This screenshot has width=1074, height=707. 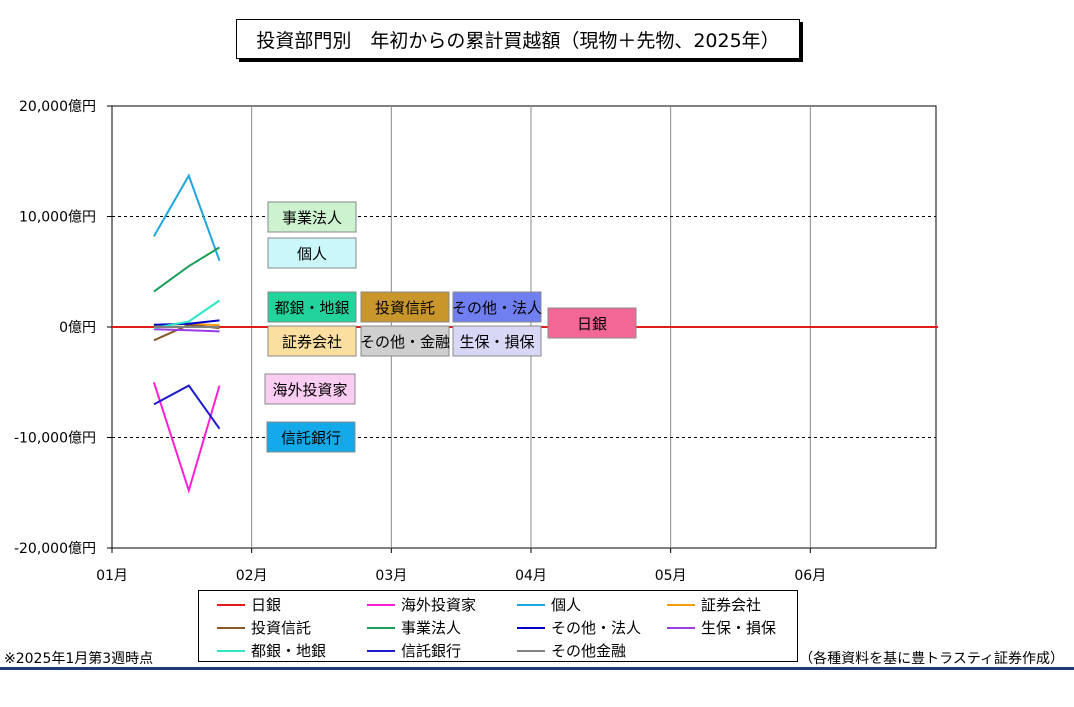 I want to click on annotation-label: その他・金融, so click(x=405, y=342).